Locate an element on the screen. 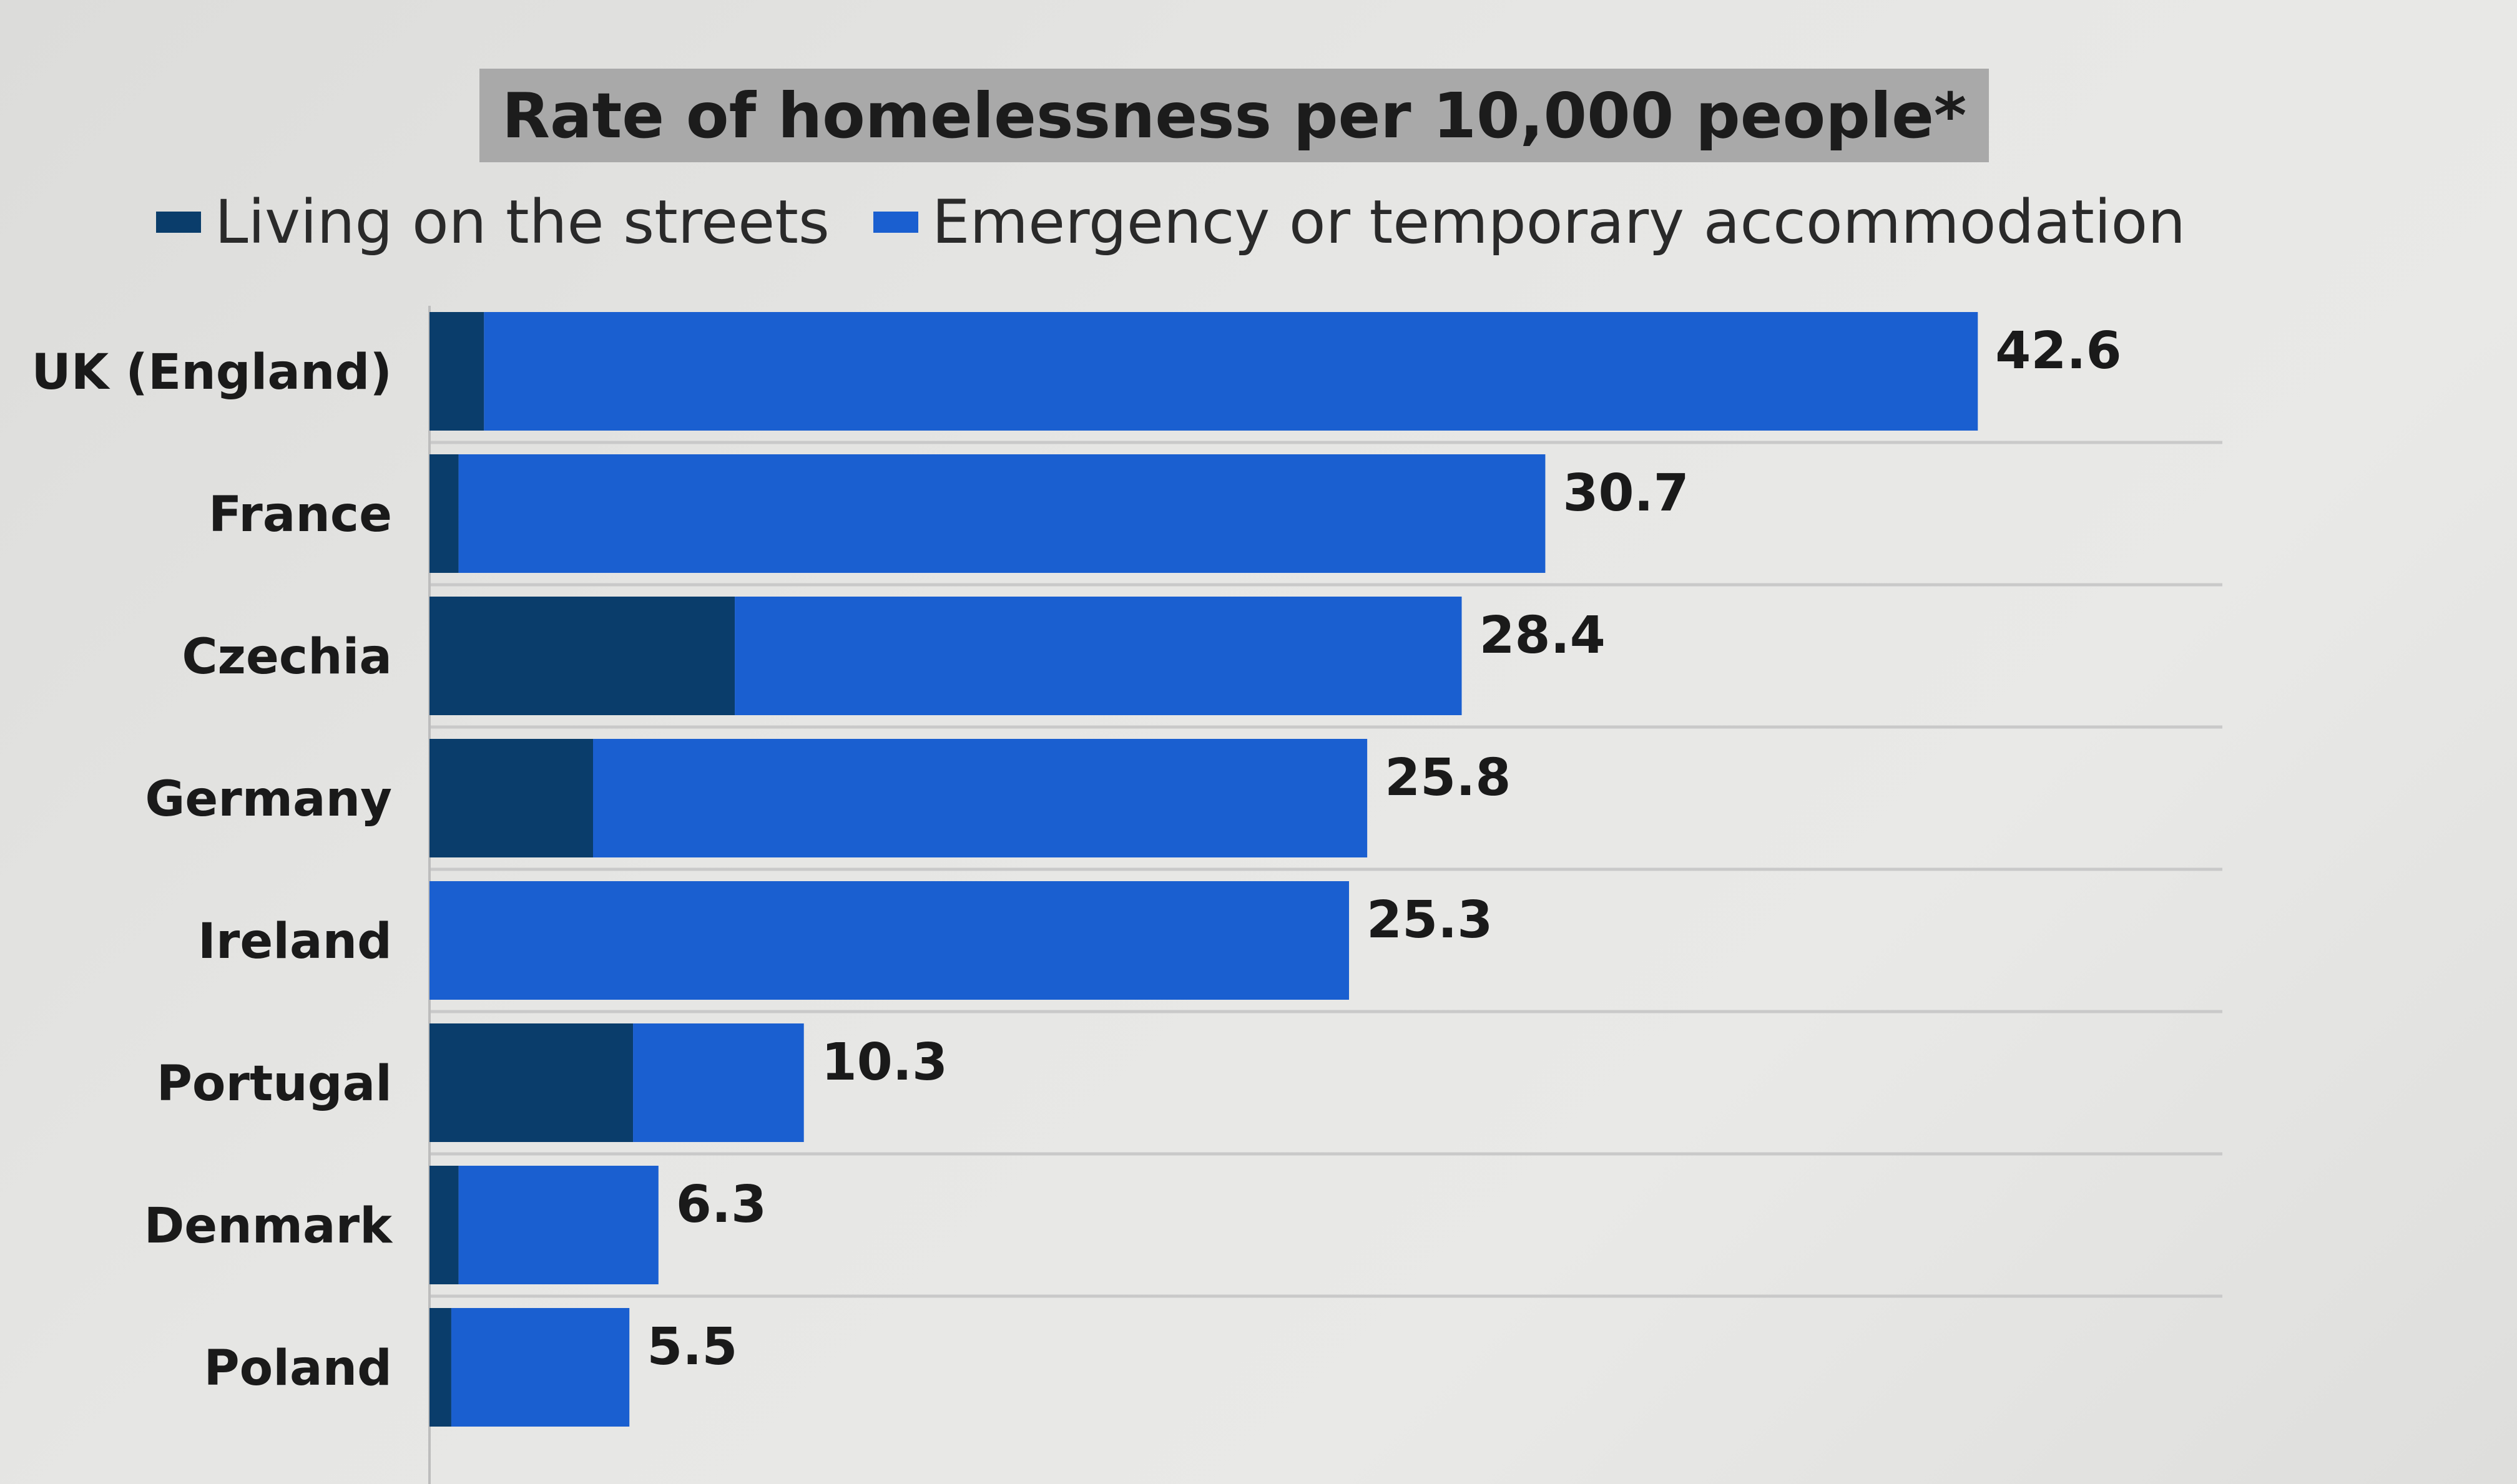 This screenshot has height=1484, width=2517. value-label: 28.4 is located at coordinates (1542, 635).